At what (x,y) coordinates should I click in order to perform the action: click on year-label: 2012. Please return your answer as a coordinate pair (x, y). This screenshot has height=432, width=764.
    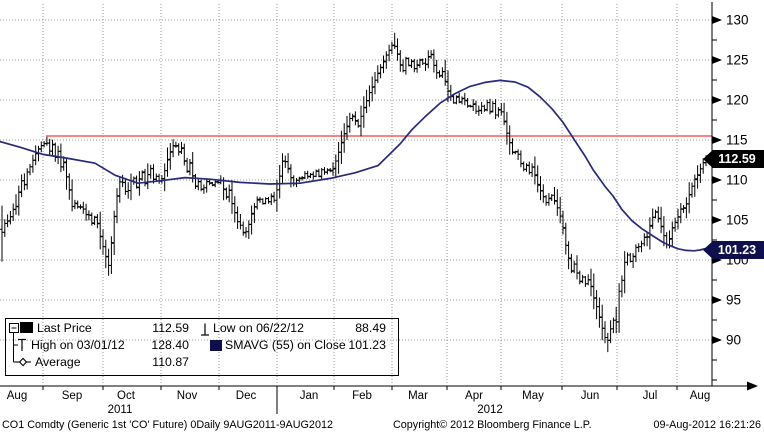
    Looking at the image, I should click on (490, 410).